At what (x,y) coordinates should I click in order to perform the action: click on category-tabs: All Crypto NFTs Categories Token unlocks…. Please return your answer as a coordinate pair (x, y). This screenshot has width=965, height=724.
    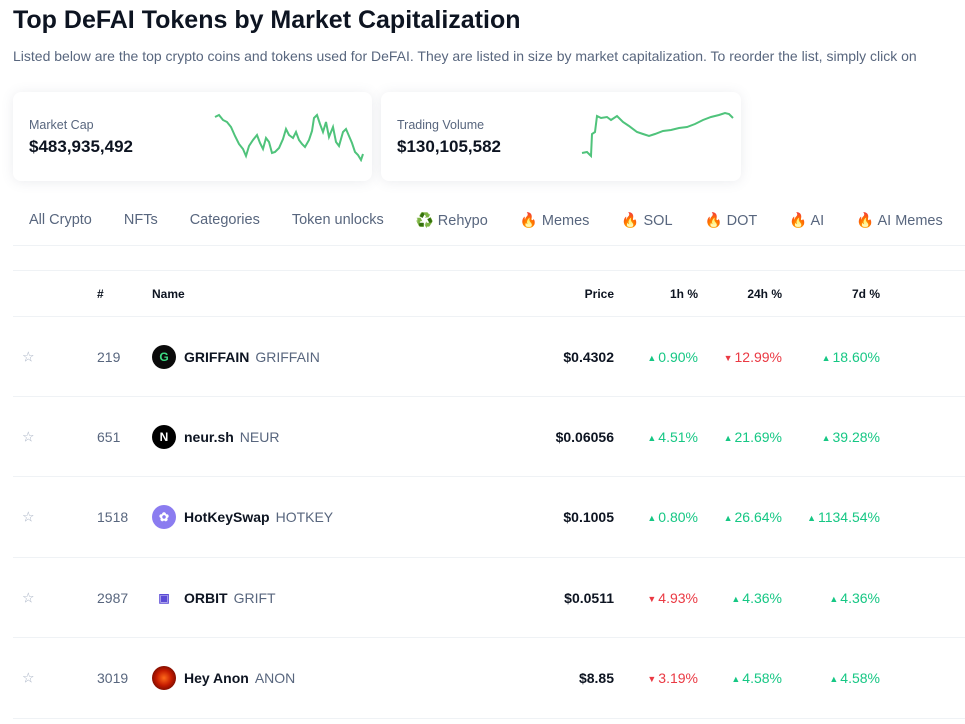
    Looking at the image, I should click on (486, 220).